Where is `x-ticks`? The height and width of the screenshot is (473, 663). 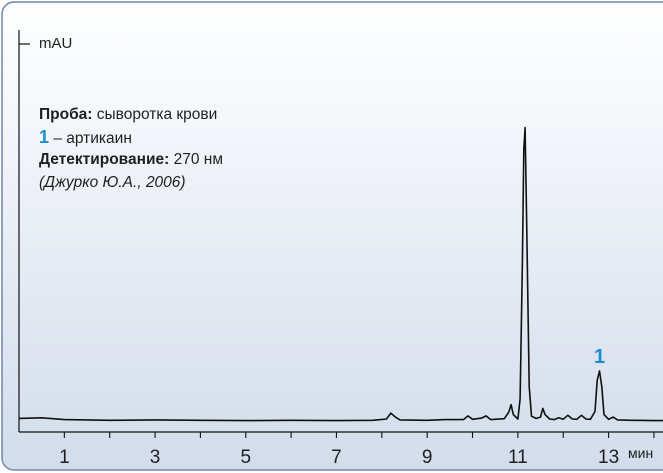
x-ticks is located at coordinates (359, 435).